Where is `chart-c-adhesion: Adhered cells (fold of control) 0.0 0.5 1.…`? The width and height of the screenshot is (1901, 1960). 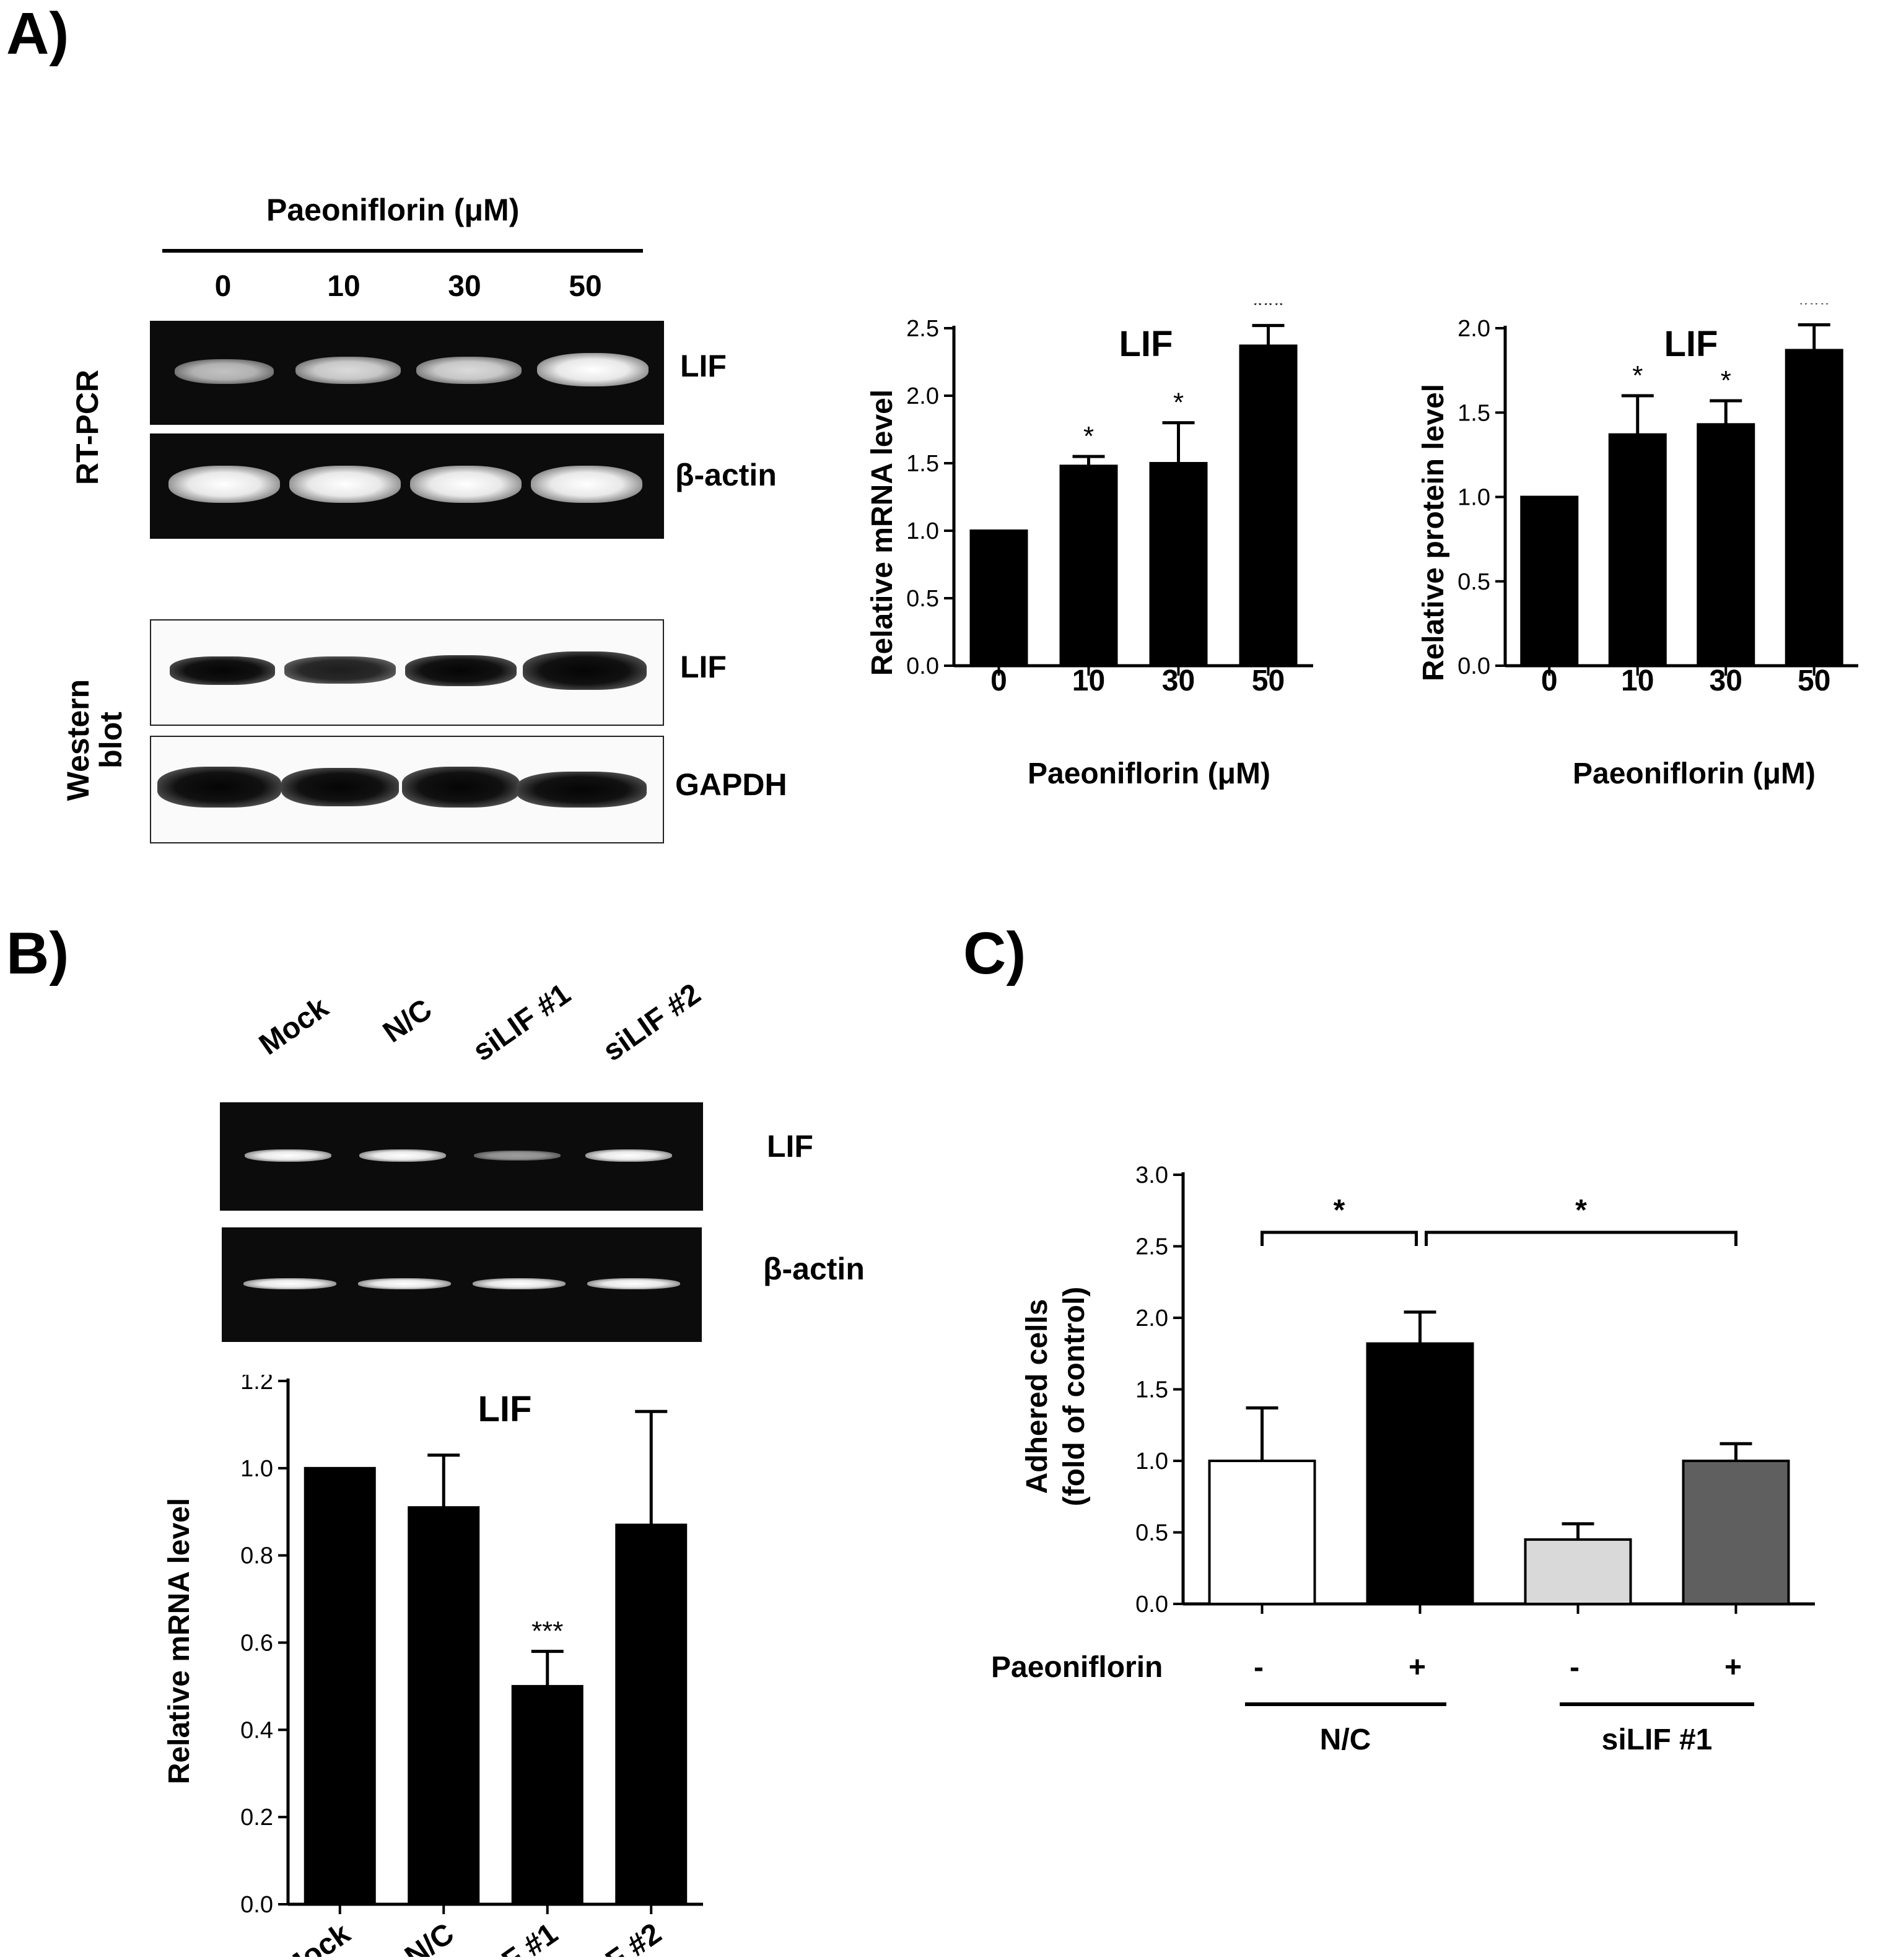
chart-c-adhesion: Adhered cells (fold of control) 0.0 0.5 1.… is located at coordinates (1403, 1459).